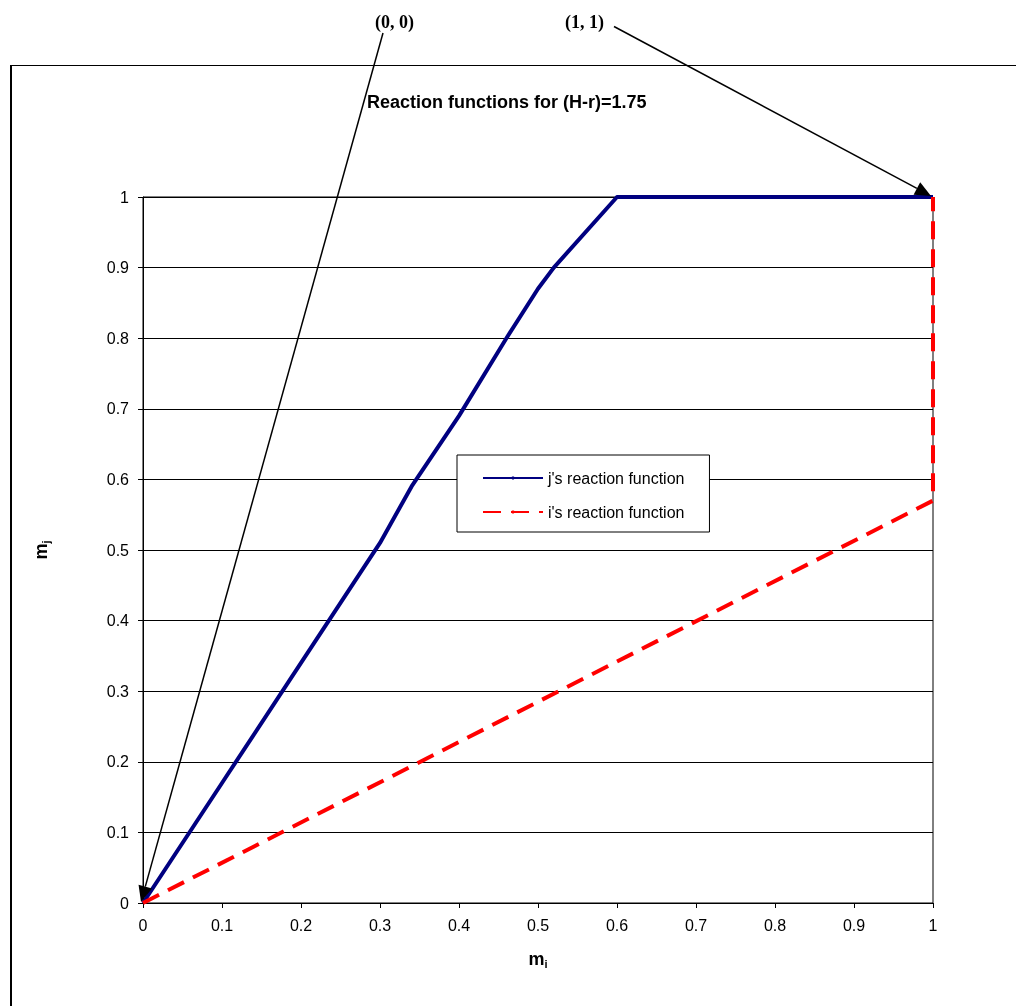 Image resolution: width=1016 pixels, height=1006 pixels. Describe the element at coordinates (118, 691) in the screenshot. I see `y-tick-label: 0.3` at that location.